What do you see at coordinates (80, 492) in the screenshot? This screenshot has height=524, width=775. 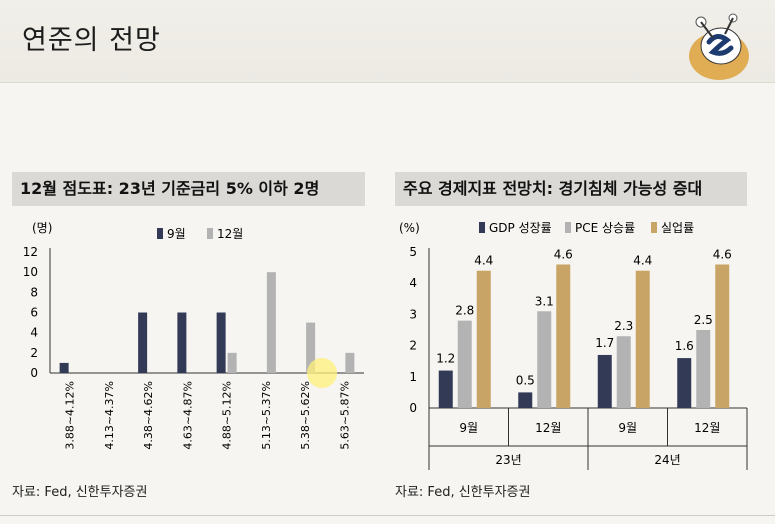 I see `left-source: 자료: Fed, 신한투자증권` at bounding box center [80, 492].